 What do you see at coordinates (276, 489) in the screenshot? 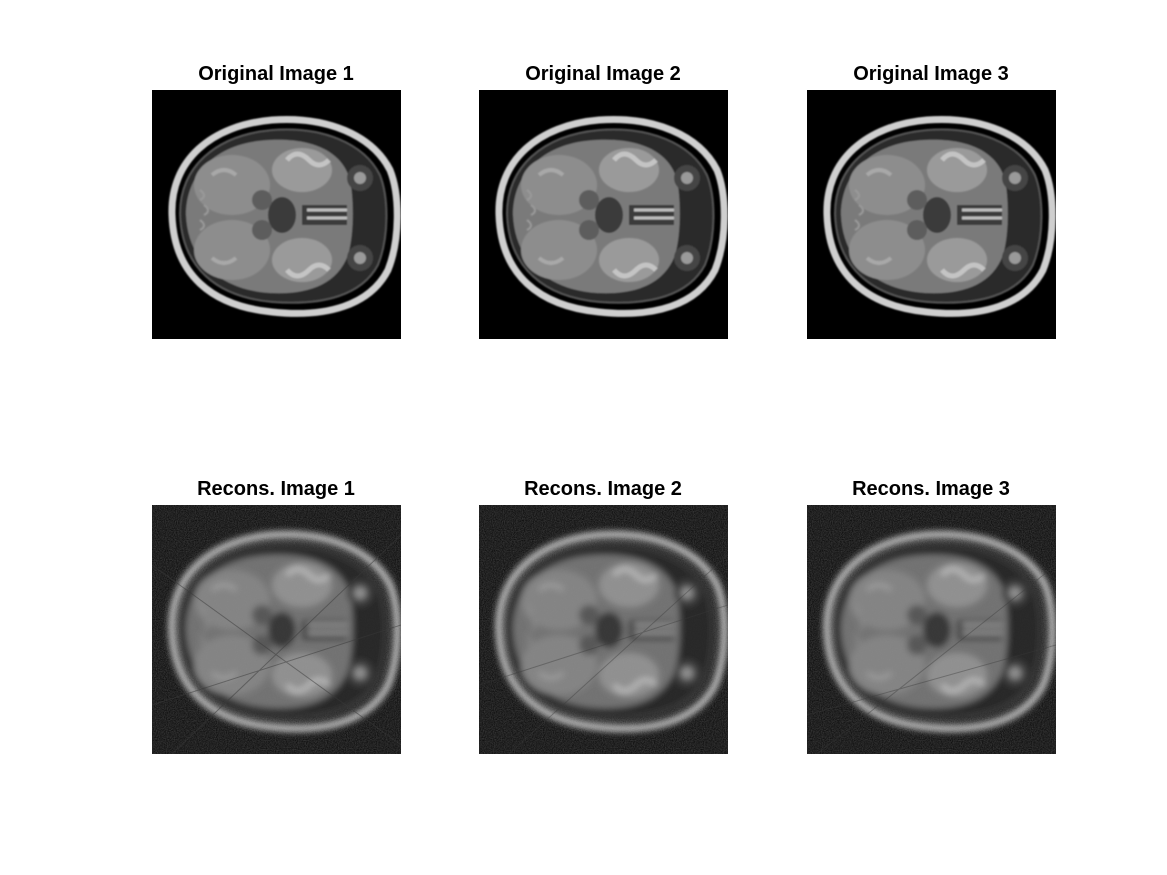
I see `panel-title-recons-1: Recons. Image 1` at bounding box center [276, 489].